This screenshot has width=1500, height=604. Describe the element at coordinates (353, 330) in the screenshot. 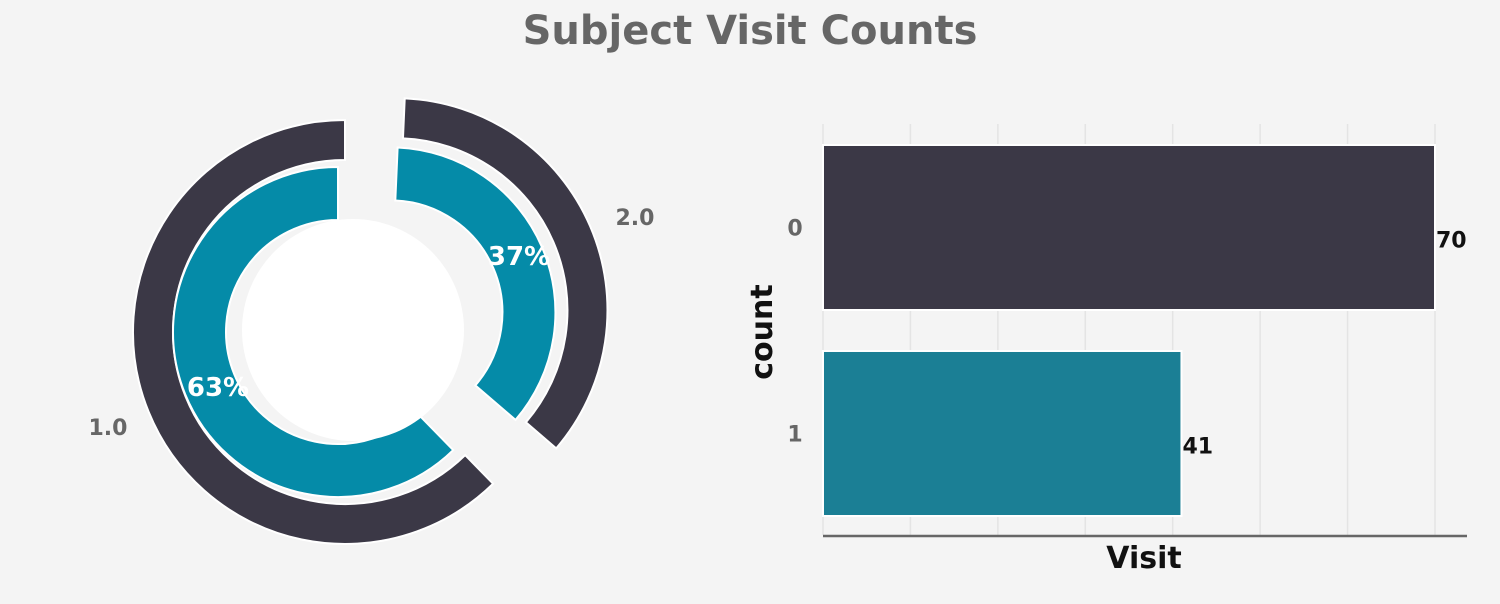

I see `donut-center-hole` at that location.